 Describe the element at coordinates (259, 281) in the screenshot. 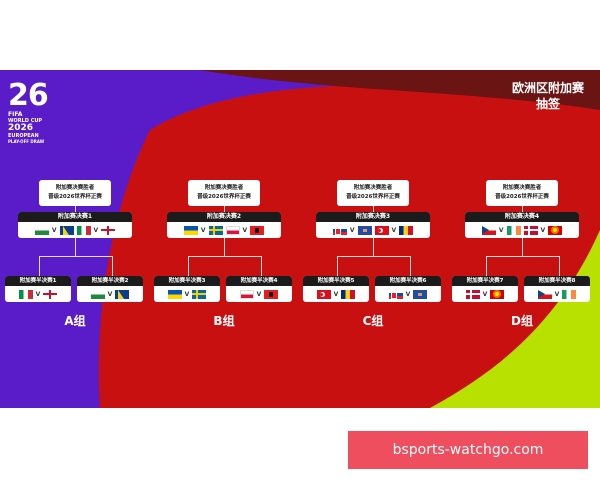

I see `semi-final-label: 附加赛半决赛4` at that location.